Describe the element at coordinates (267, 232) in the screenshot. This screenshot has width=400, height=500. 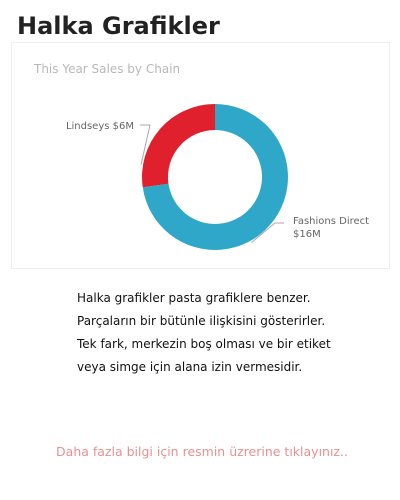
I see `leader-line-fashions-direct` at that location.